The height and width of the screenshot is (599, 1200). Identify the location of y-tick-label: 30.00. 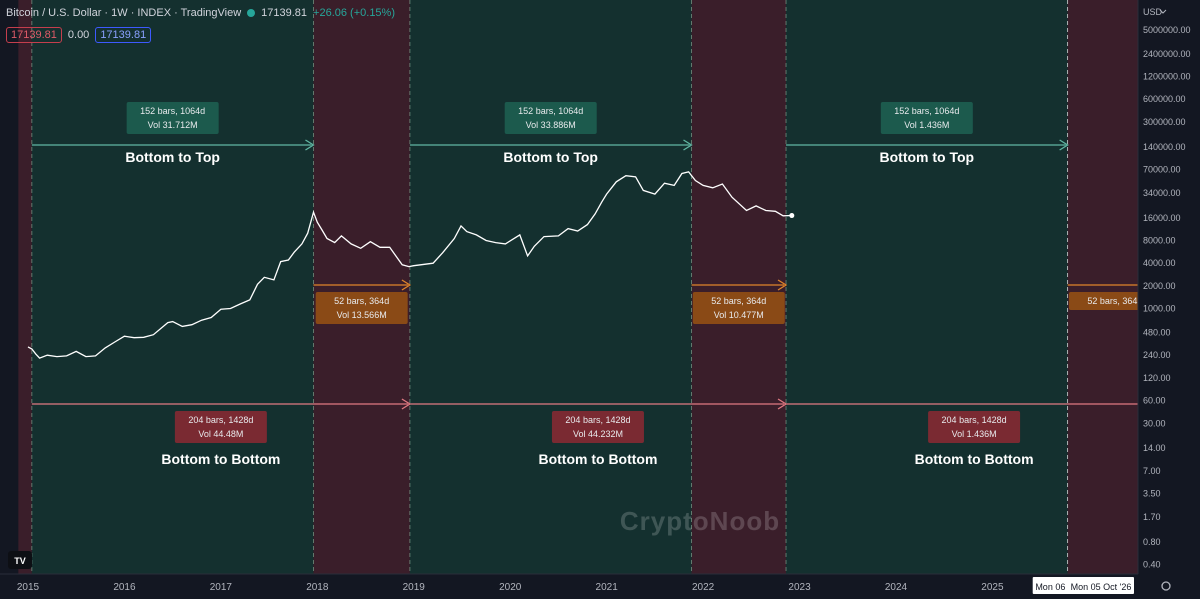
(1154, 423).